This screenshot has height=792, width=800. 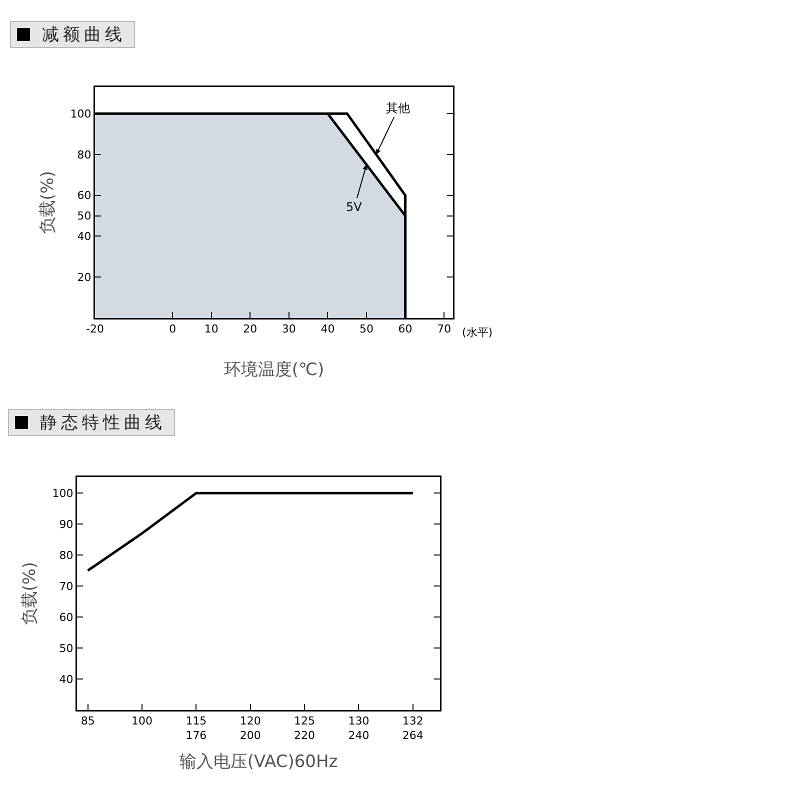 I want to click on x-tick-label: 120 200, so click(x=250, y=728).